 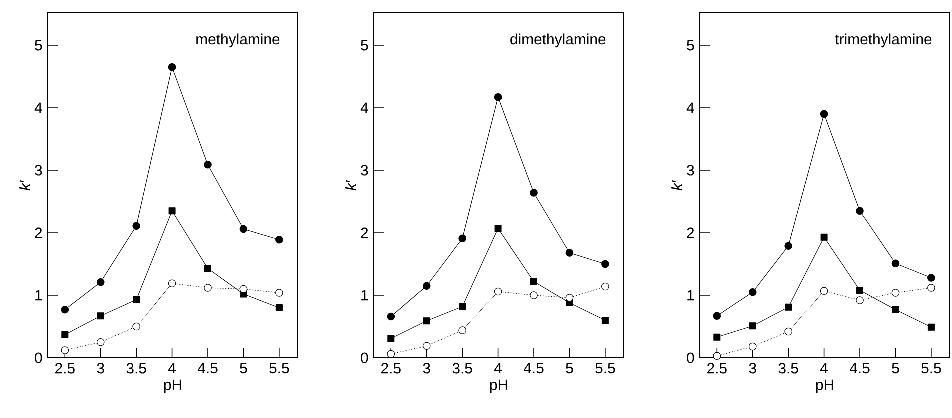 I want to click on text: dimethylamine, so click(x=558, y=41).